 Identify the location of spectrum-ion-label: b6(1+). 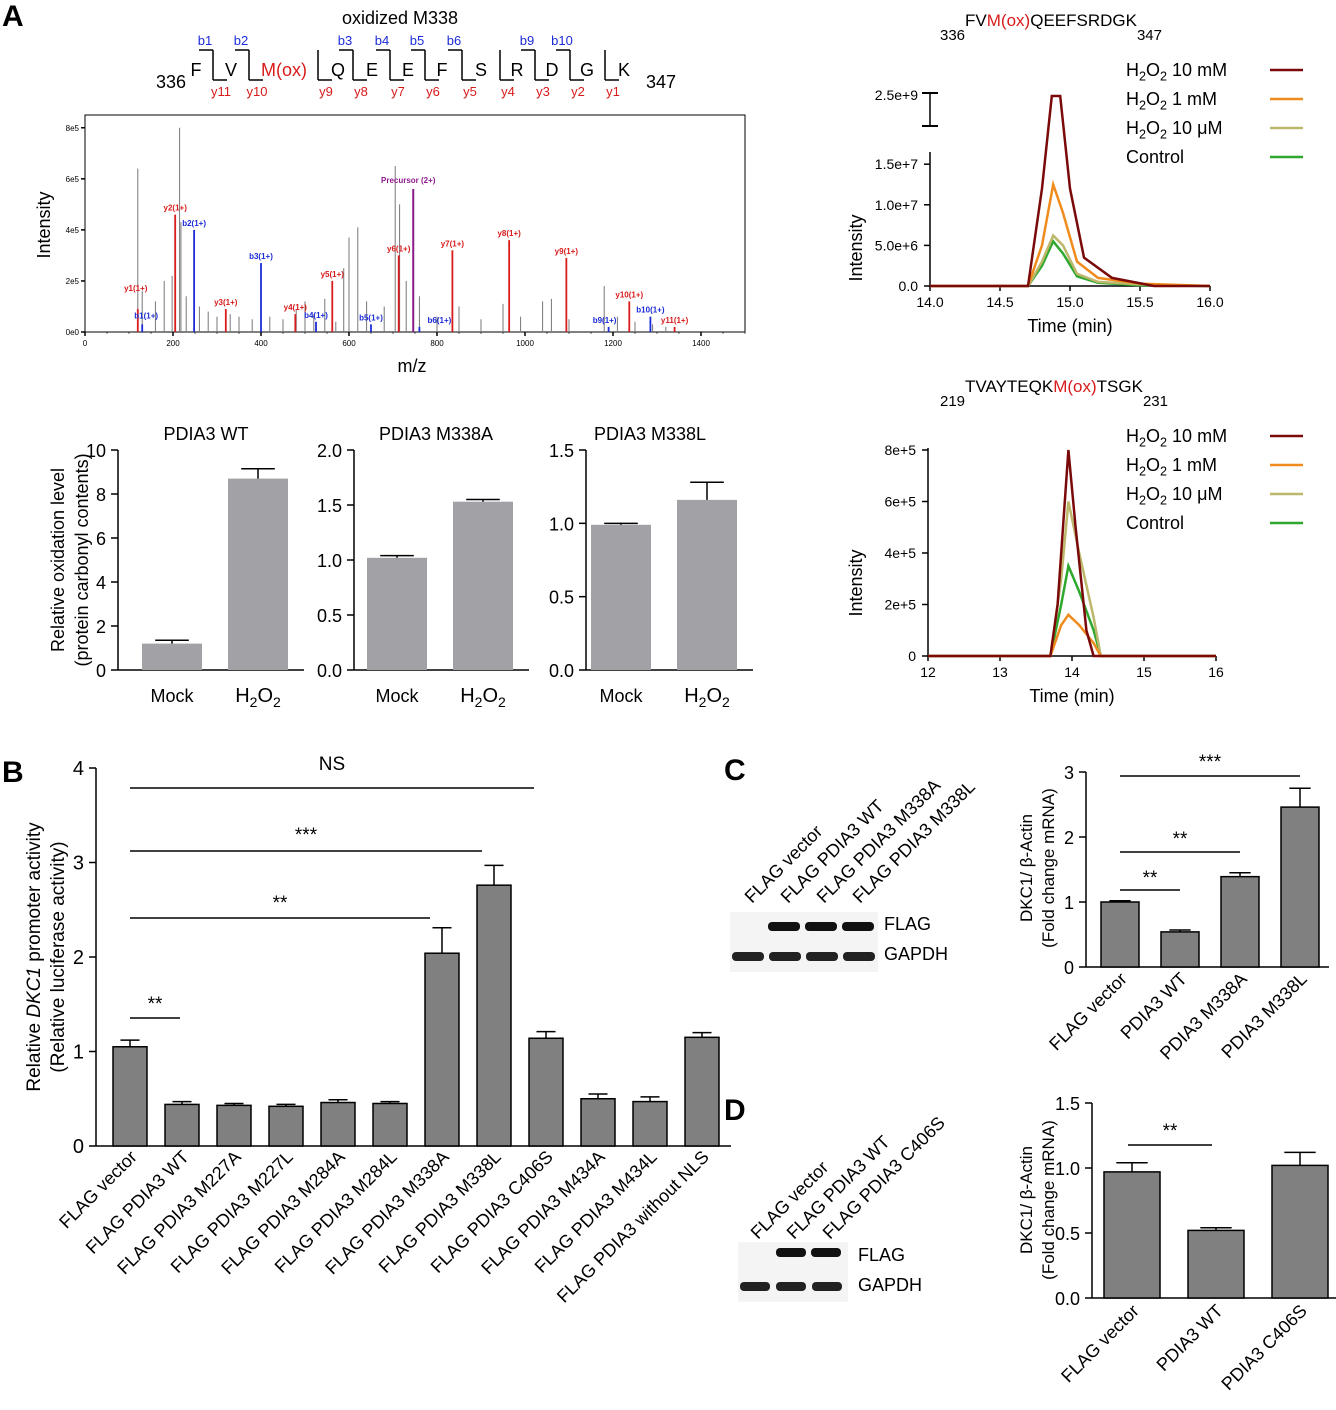
(440, 320).